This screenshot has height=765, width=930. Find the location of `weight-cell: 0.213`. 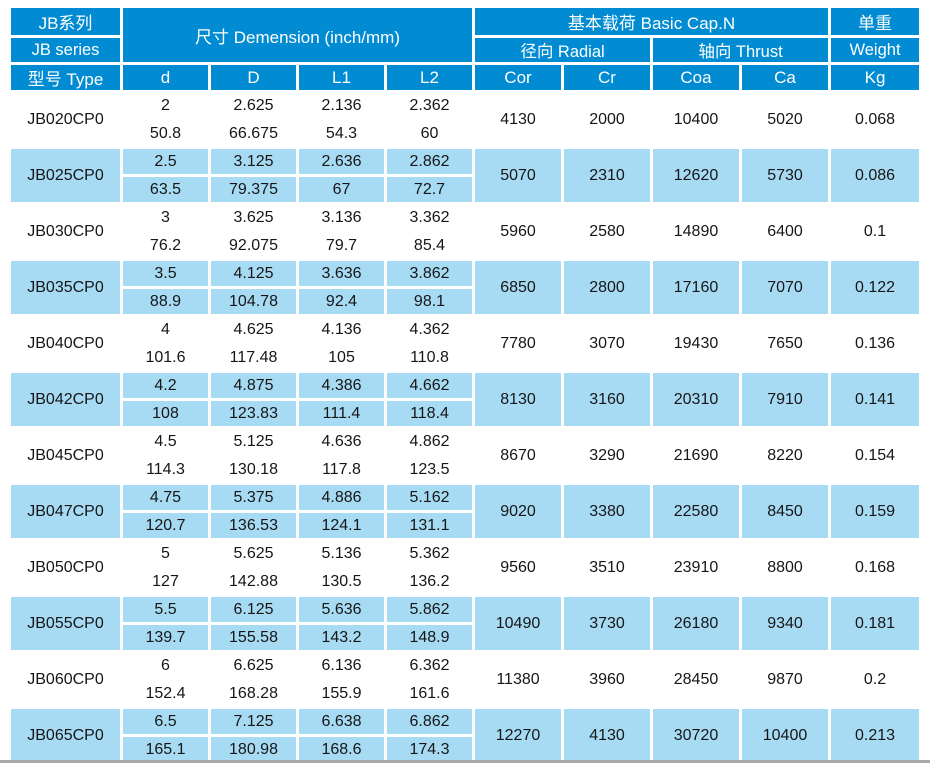

weight-cell: 0.213 is located at coordinates (875, 735).